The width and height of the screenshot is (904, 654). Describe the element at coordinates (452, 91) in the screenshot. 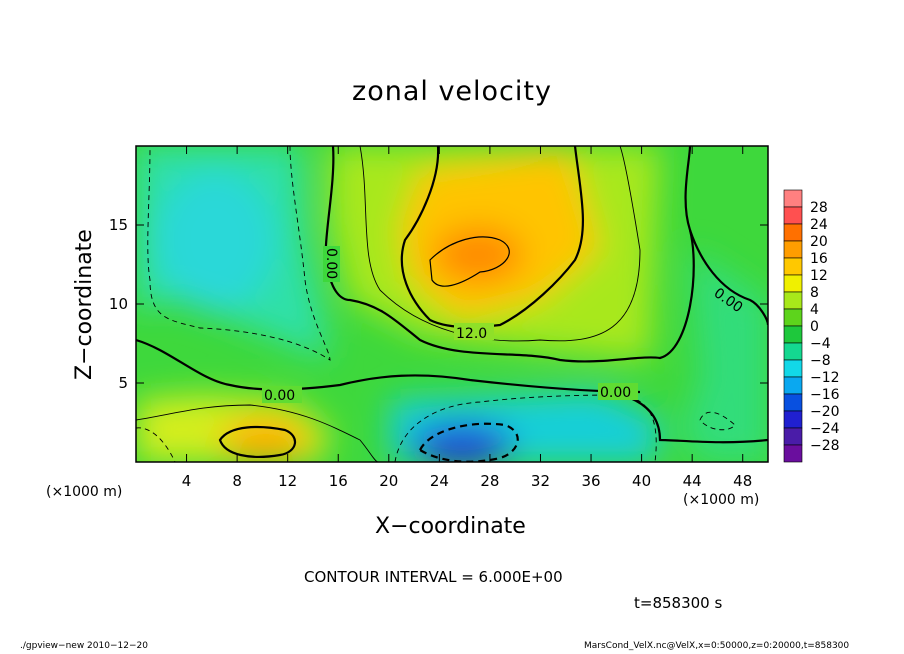

I see `chart-title: zonal velocity` at that location.